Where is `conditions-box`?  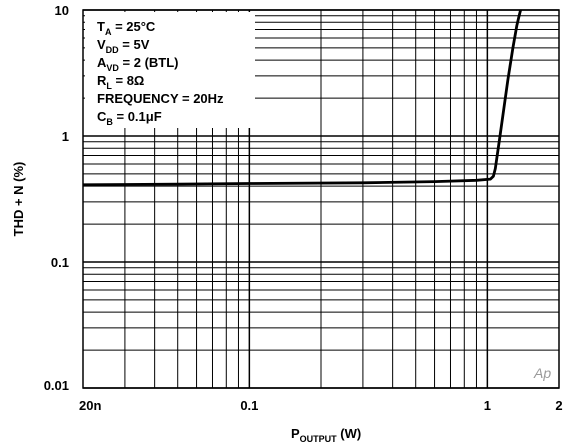
conditions-box is located at coordinates (170, 70).